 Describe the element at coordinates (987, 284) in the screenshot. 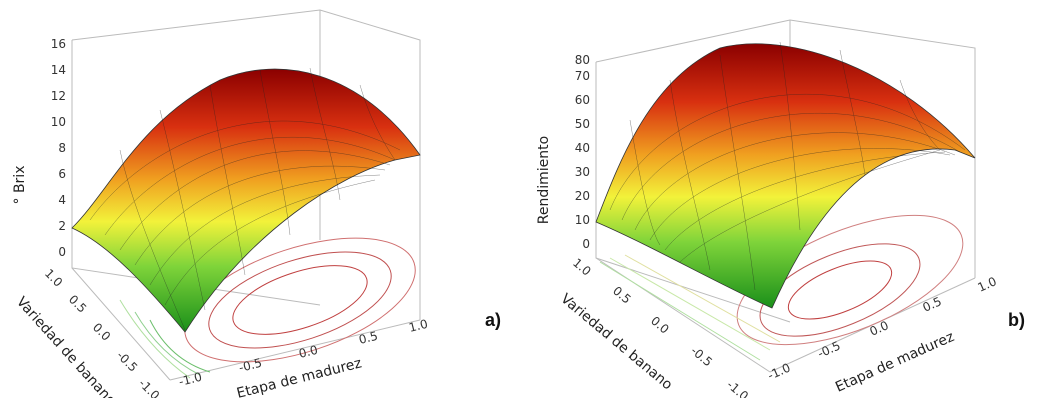

I see `chart-b-xtick: 1.0` at that location.